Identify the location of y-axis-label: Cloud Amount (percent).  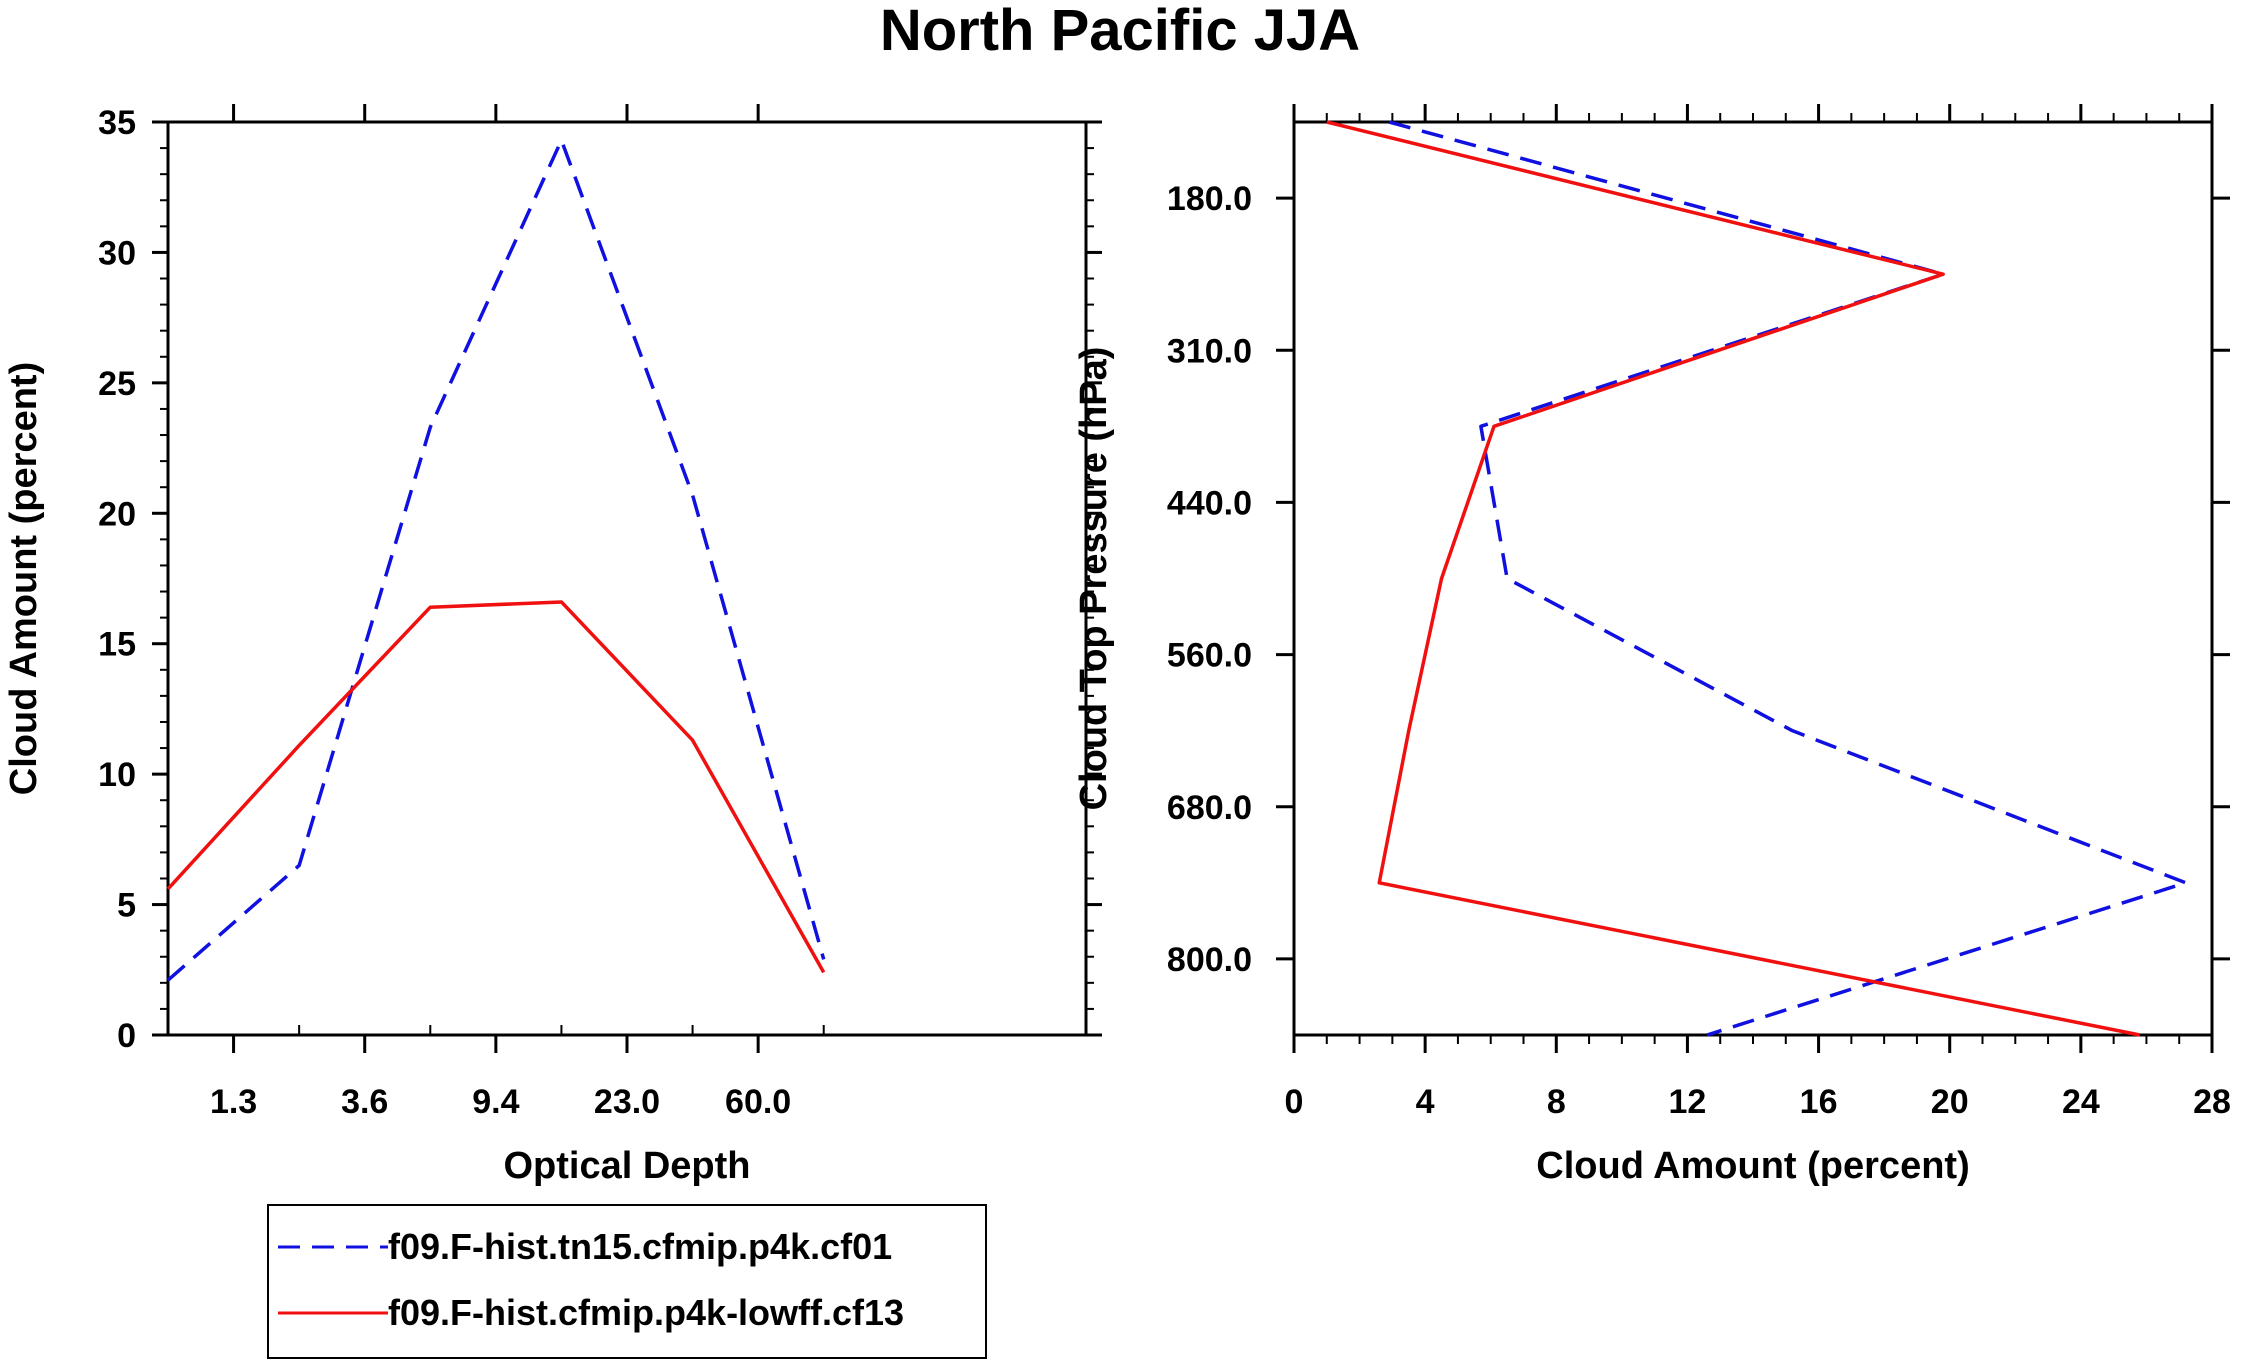
(24, 578).